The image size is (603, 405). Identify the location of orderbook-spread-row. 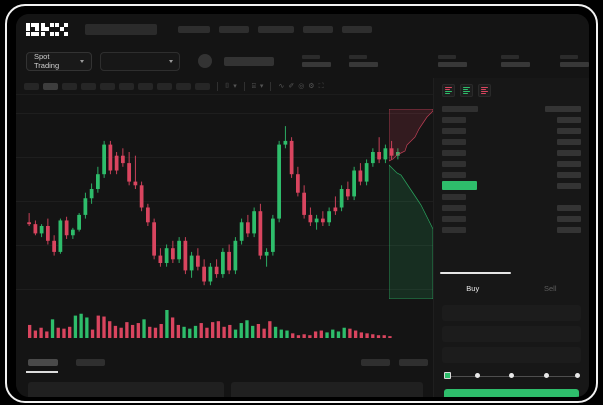
(511, 185).